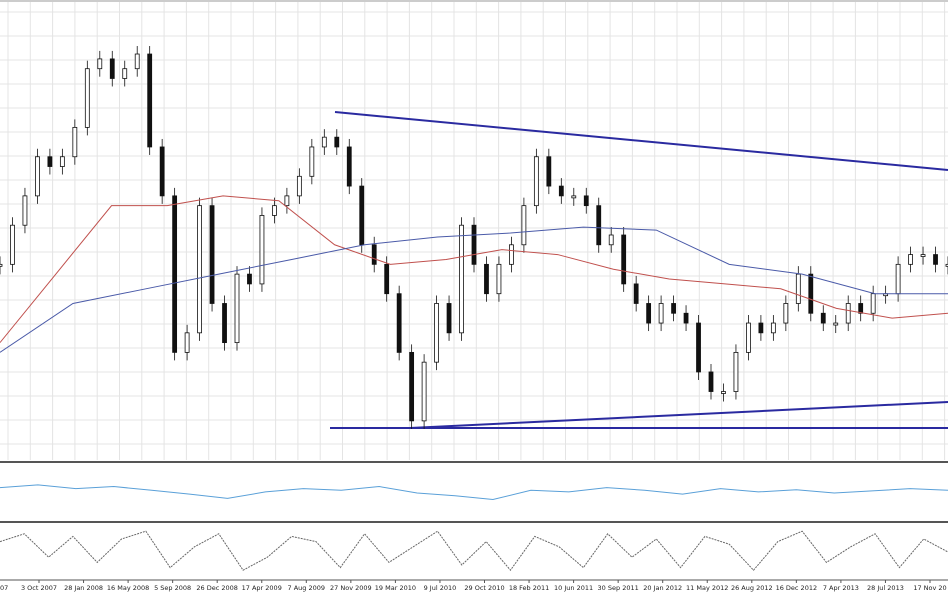  What do you see at coordinates (885, 588) in the screenshot?
I see `x-tick-label: 28 Jul 2013` at bounding box center [885, 588].